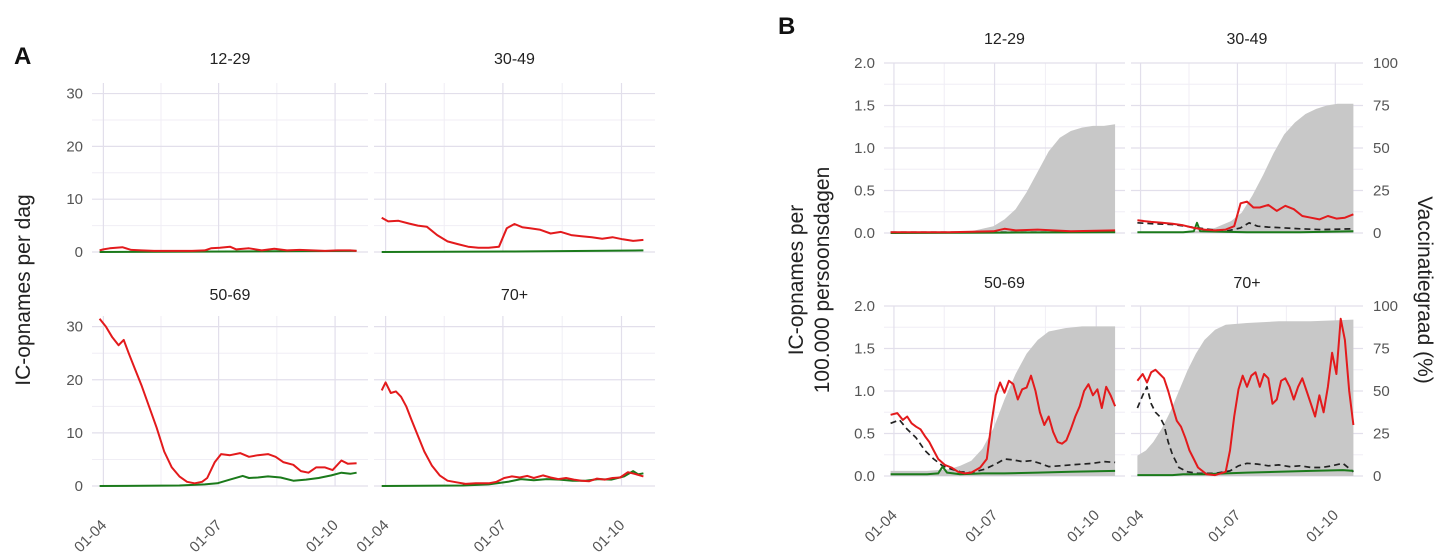  I want to click on facet-b-30-49: 30-49 0 25 50 75 100, so click(1264, 136).